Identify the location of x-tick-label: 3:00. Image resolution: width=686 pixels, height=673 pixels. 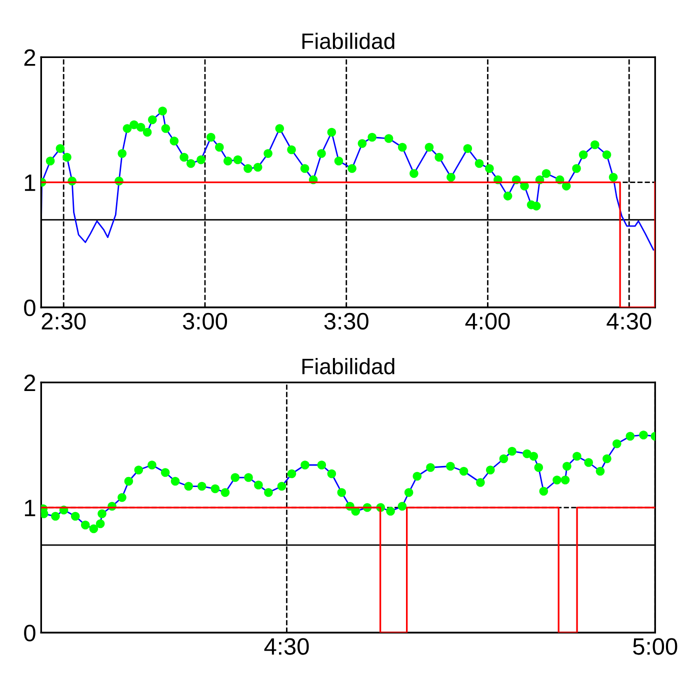
(205, 321).